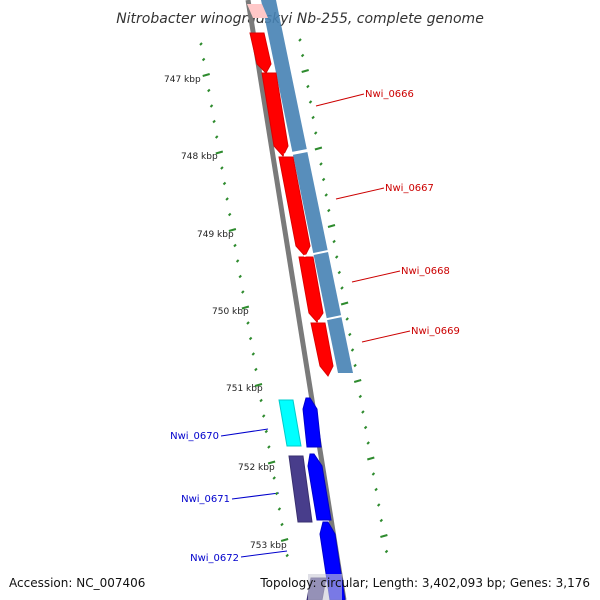 This screenshot has width=600, height=600. Describe the element at coordinates (409, 188) in the screenshot. I see `gene-label-nwi-0667: Nwi_0667` at that location.